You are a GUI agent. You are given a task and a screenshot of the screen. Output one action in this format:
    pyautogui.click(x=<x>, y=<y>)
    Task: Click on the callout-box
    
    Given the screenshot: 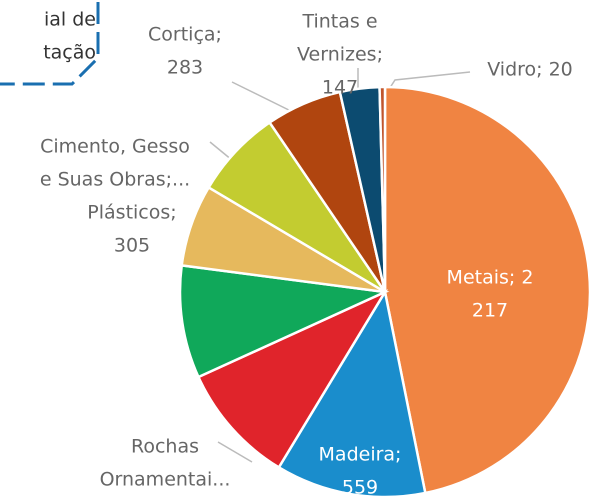 What is the action you would take?
    pyautogui.click(x=50, y=43)
    